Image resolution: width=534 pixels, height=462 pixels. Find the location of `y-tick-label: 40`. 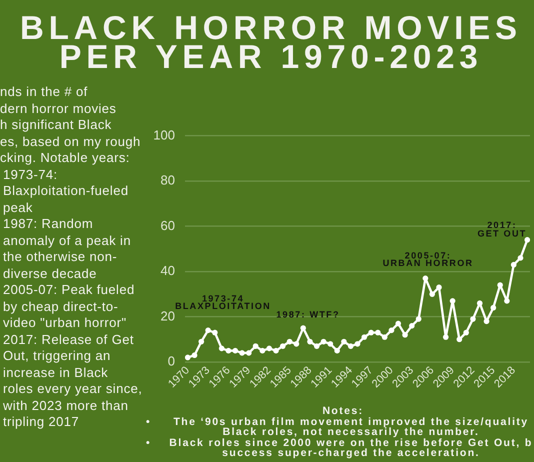

y-tick-label: 40 is located at coordinates (167, 270).